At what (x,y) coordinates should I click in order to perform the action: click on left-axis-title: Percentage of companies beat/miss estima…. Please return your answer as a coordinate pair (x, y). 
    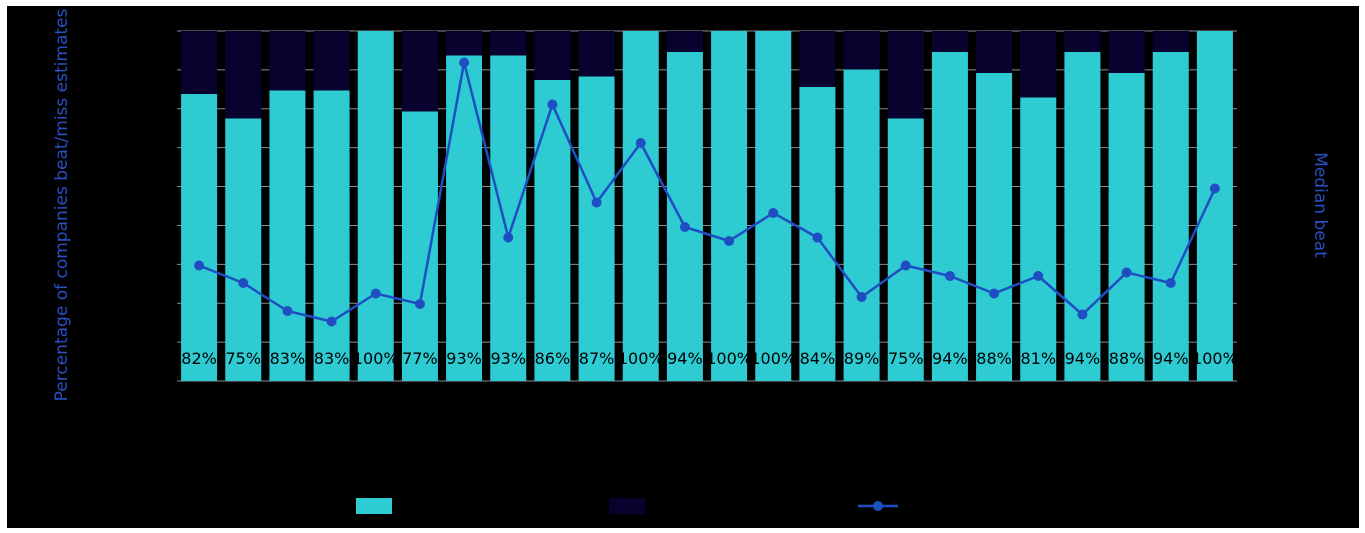
    Looking at the image, I should click on (62, 205).